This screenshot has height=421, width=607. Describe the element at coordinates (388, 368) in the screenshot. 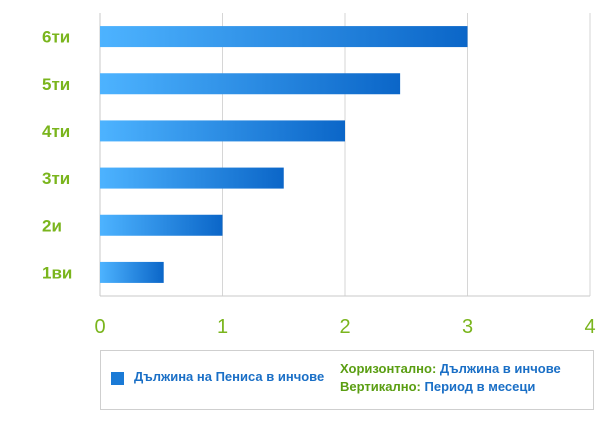

I see `legend-horizontal-key: Хоризонтално:` at that location.